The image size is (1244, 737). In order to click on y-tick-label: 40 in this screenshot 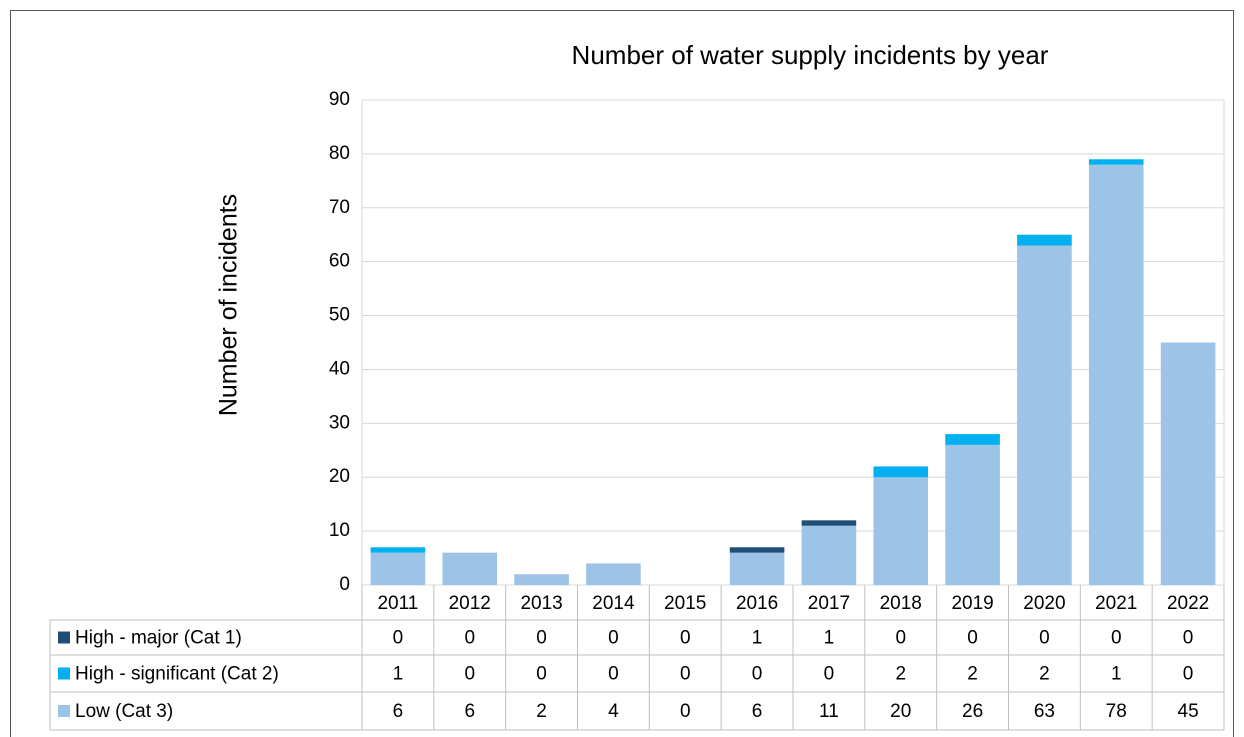, I will do `click(339, 368)`.